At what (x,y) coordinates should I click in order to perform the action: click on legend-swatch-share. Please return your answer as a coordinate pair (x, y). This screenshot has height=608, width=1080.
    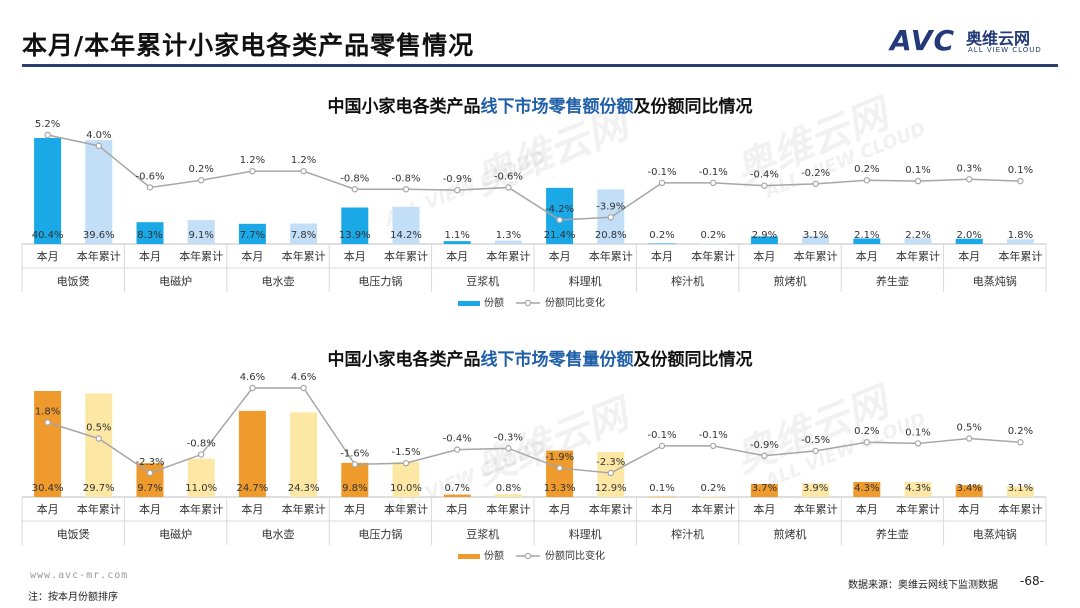
    Looking at the image, I should click on (469, 556).